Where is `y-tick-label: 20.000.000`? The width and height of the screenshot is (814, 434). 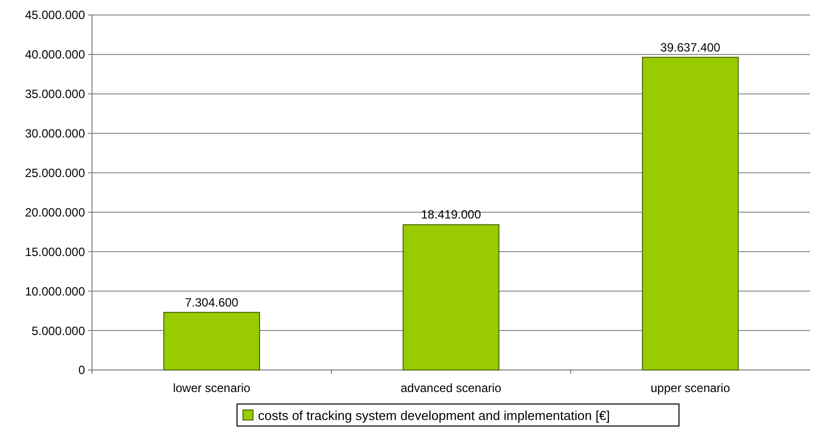
y-tick-label: 20.000.000 is located at coordinates (55, 212).